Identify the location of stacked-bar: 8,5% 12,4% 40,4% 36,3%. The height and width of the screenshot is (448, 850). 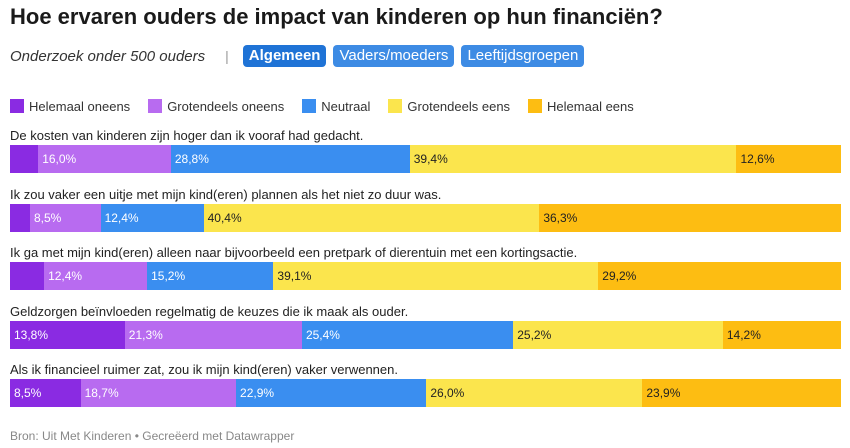
(425, 217).